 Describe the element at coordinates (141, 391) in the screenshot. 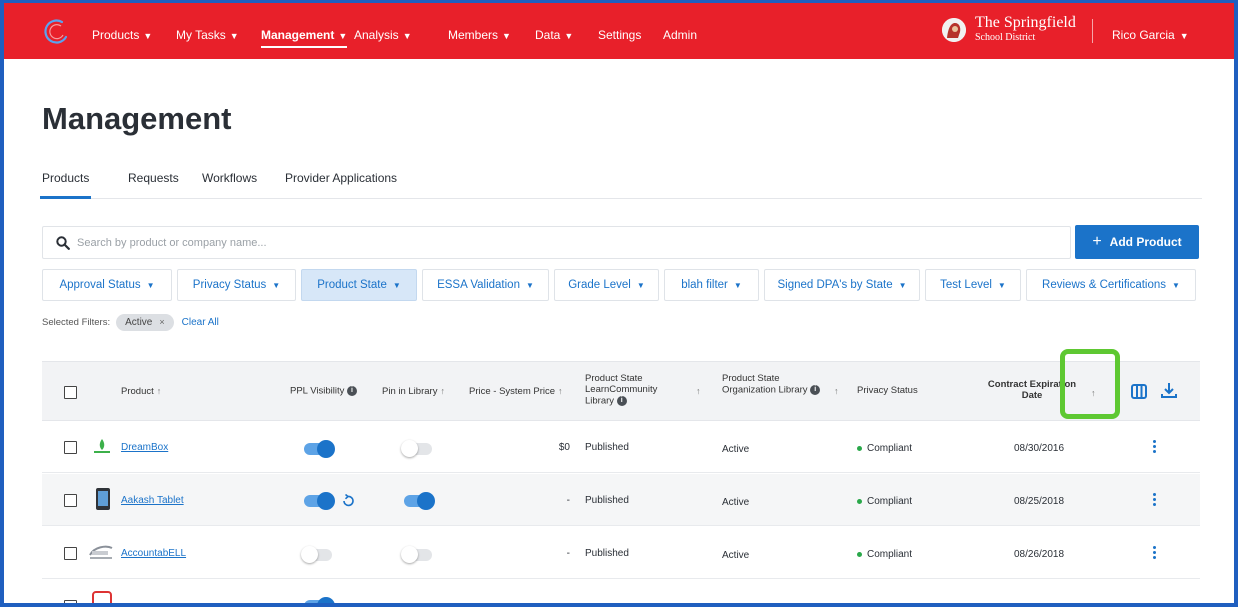

I see `col-product: Product ↑` at that location.